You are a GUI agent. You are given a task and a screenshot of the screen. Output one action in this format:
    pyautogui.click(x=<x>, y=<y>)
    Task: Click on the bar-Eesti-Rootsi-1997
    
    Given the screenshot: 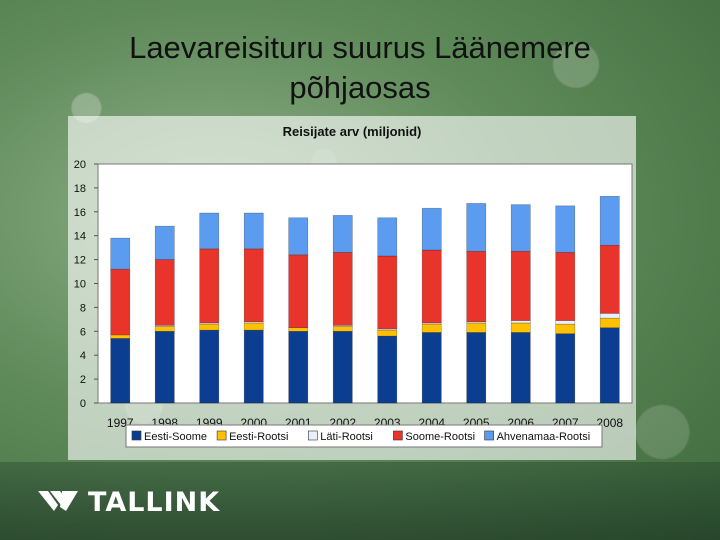 What is the action you would take?
    pyautogui.click(x=120, y=336)
    